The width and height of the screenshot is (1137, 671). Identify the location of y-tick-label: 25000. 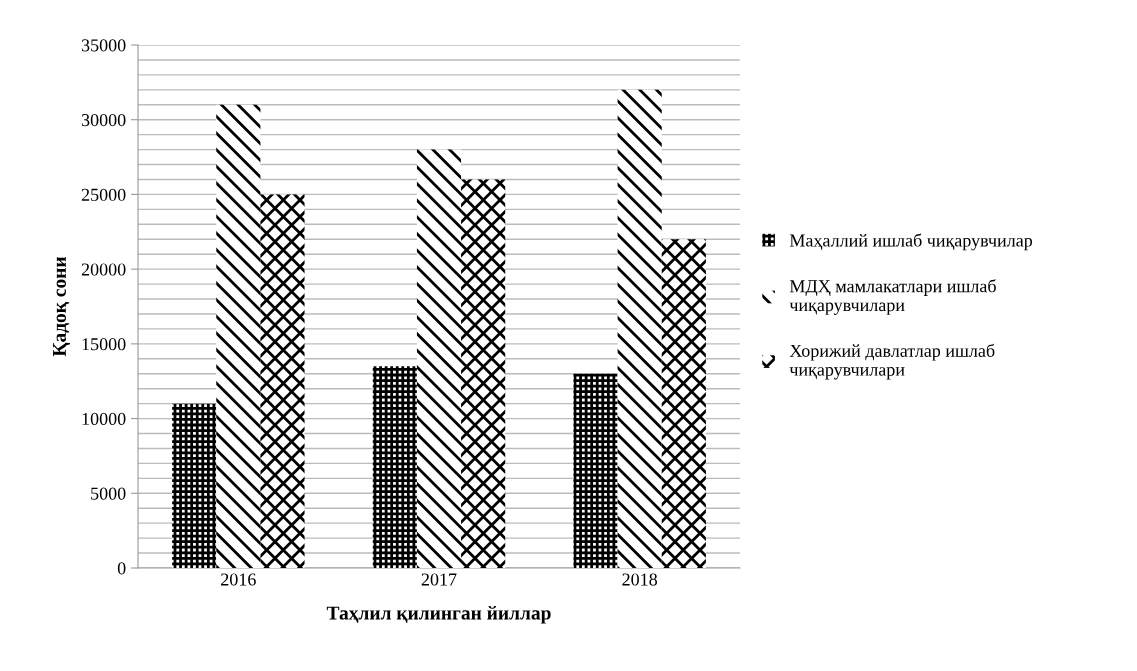
(103, 194).